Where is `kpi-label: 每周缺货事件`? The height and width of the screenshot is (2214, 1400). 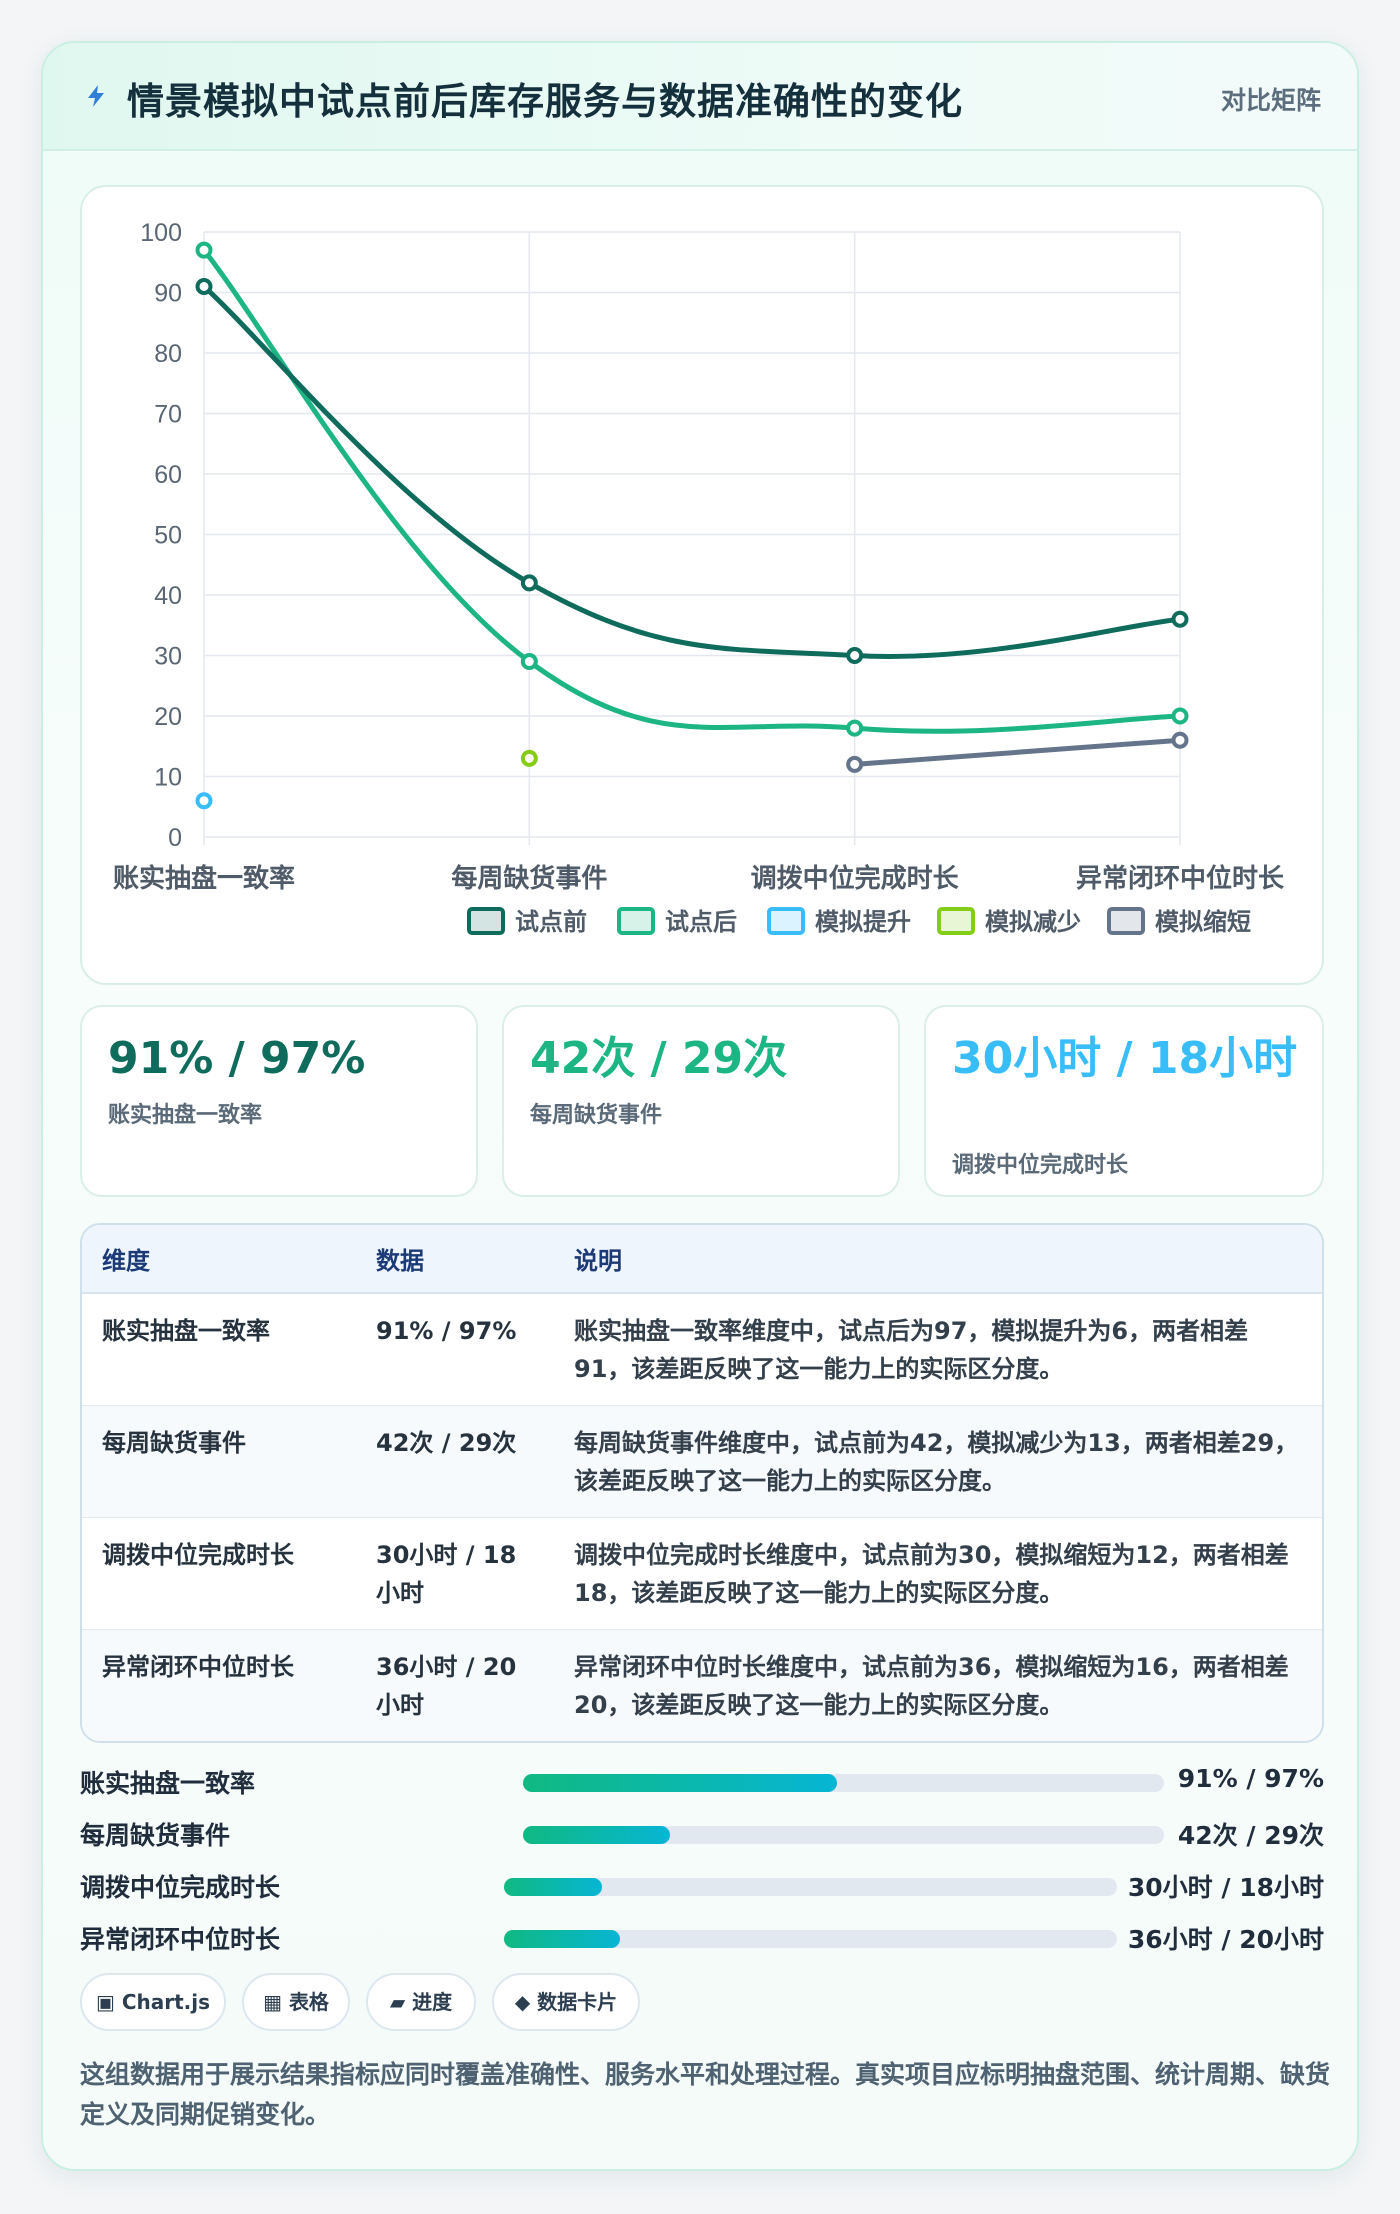 kpi-label: 每周缺货事件 is located at coordinates (596, 1115).